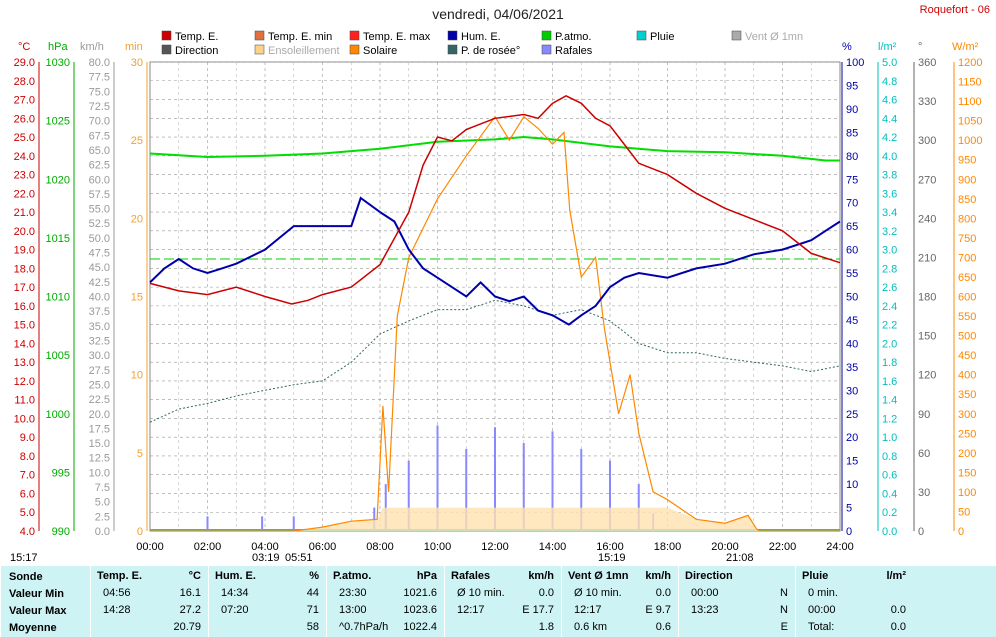 Image resolution: width=996 pixels, height=637 pixels. Describe the element at coordinates (612, 558) in the screenshot. I see `time-tmax: 15:19` at that location.